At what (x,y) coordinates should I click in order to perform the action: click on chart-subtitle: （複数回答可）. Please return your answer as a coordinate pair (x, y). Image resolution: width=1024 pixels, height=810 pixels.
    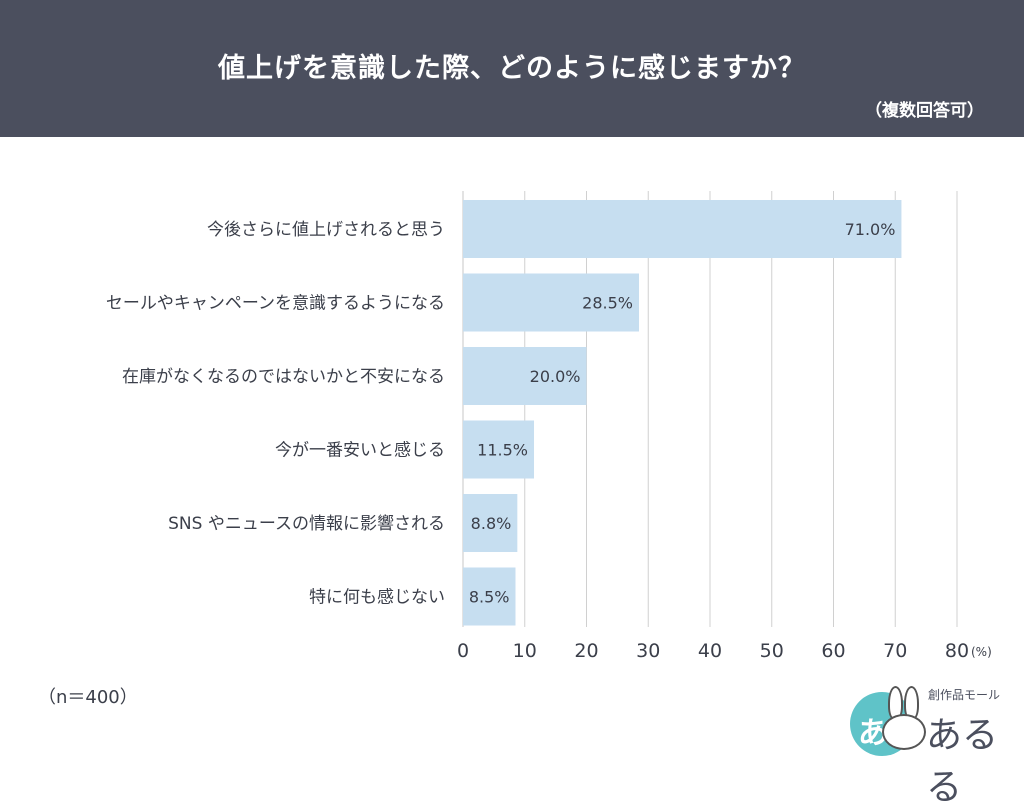
    Looking at the image, I should click on (924, 111).